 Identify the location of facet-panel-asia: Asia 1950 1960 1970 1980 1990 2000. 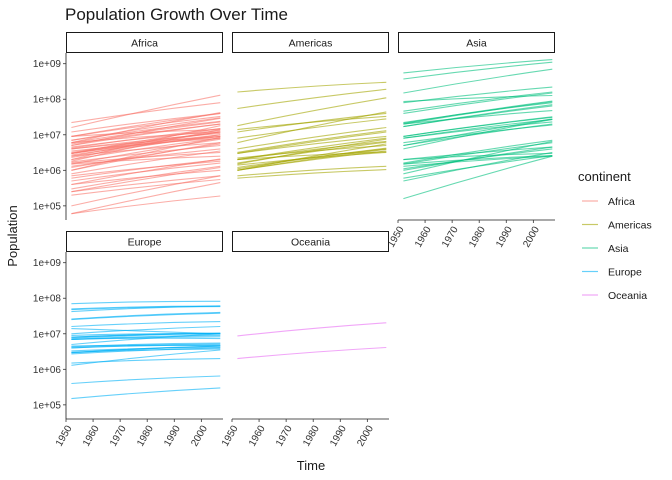
(470, 141).